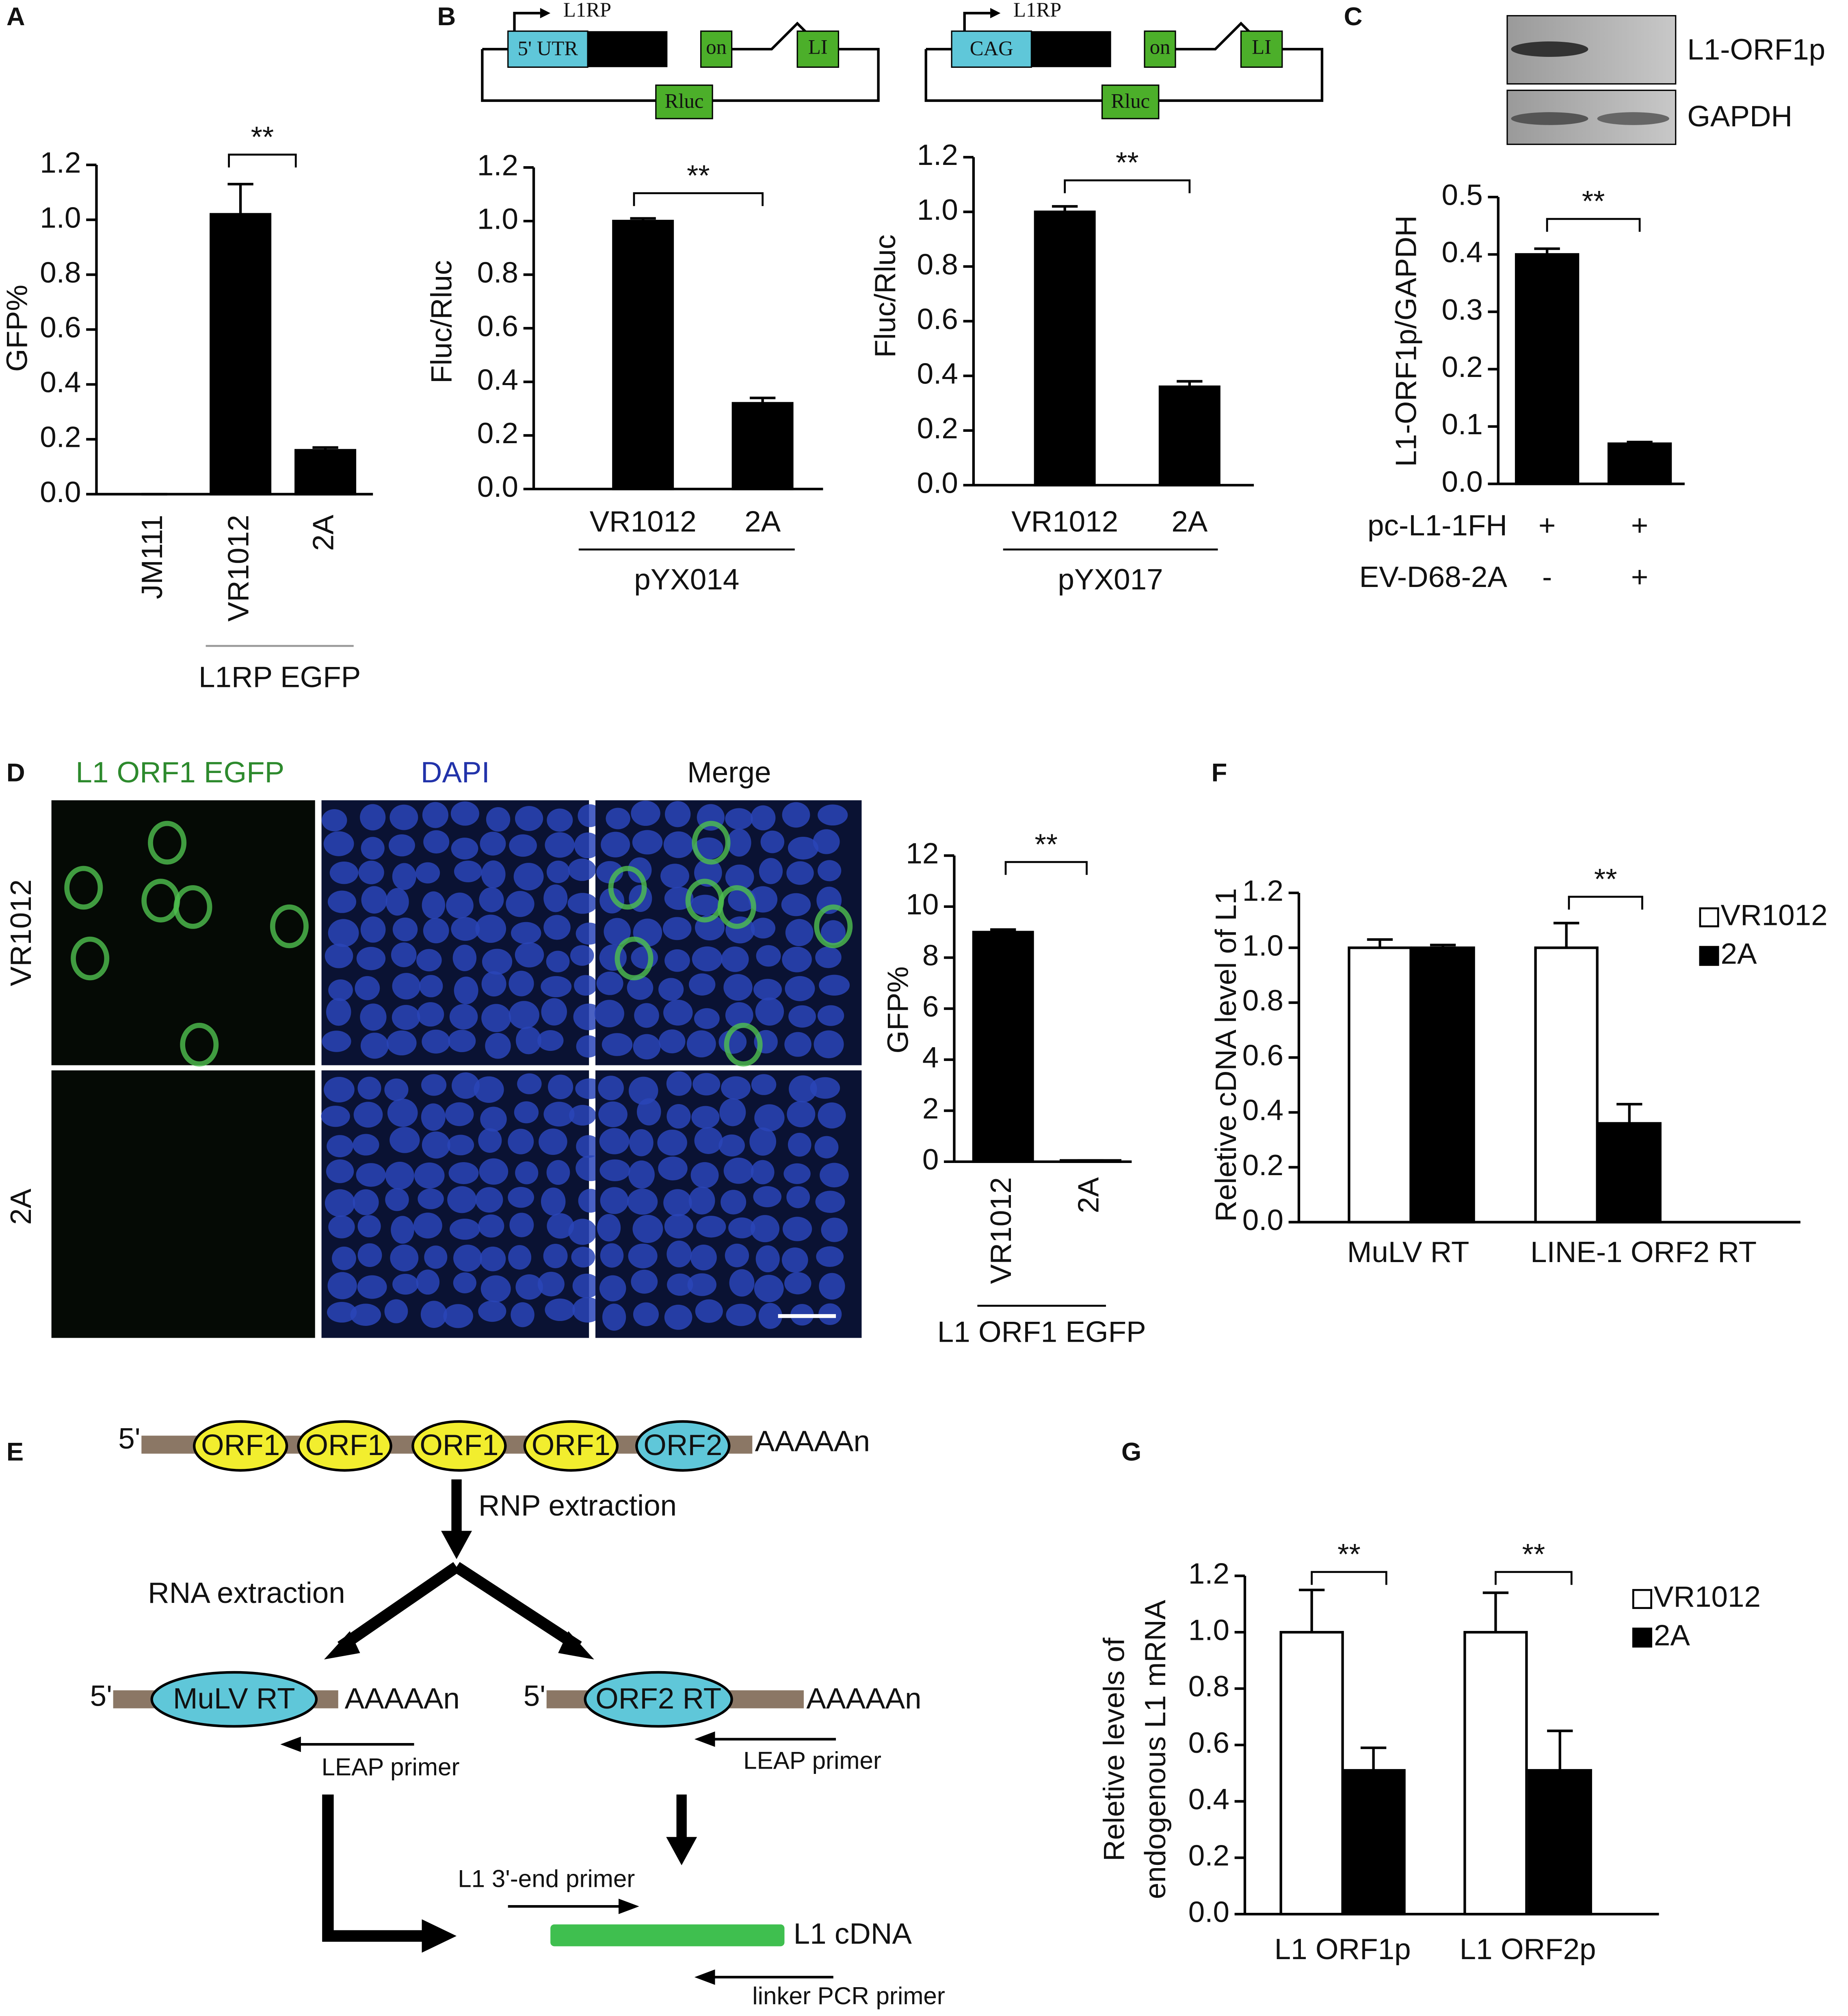 The height and width of the screenshot is (2016, 1848). Describe the element at coordinates (1041, 1331) in the screenshot. I see `group-label: L1 ORF1 EGFP` at that location.